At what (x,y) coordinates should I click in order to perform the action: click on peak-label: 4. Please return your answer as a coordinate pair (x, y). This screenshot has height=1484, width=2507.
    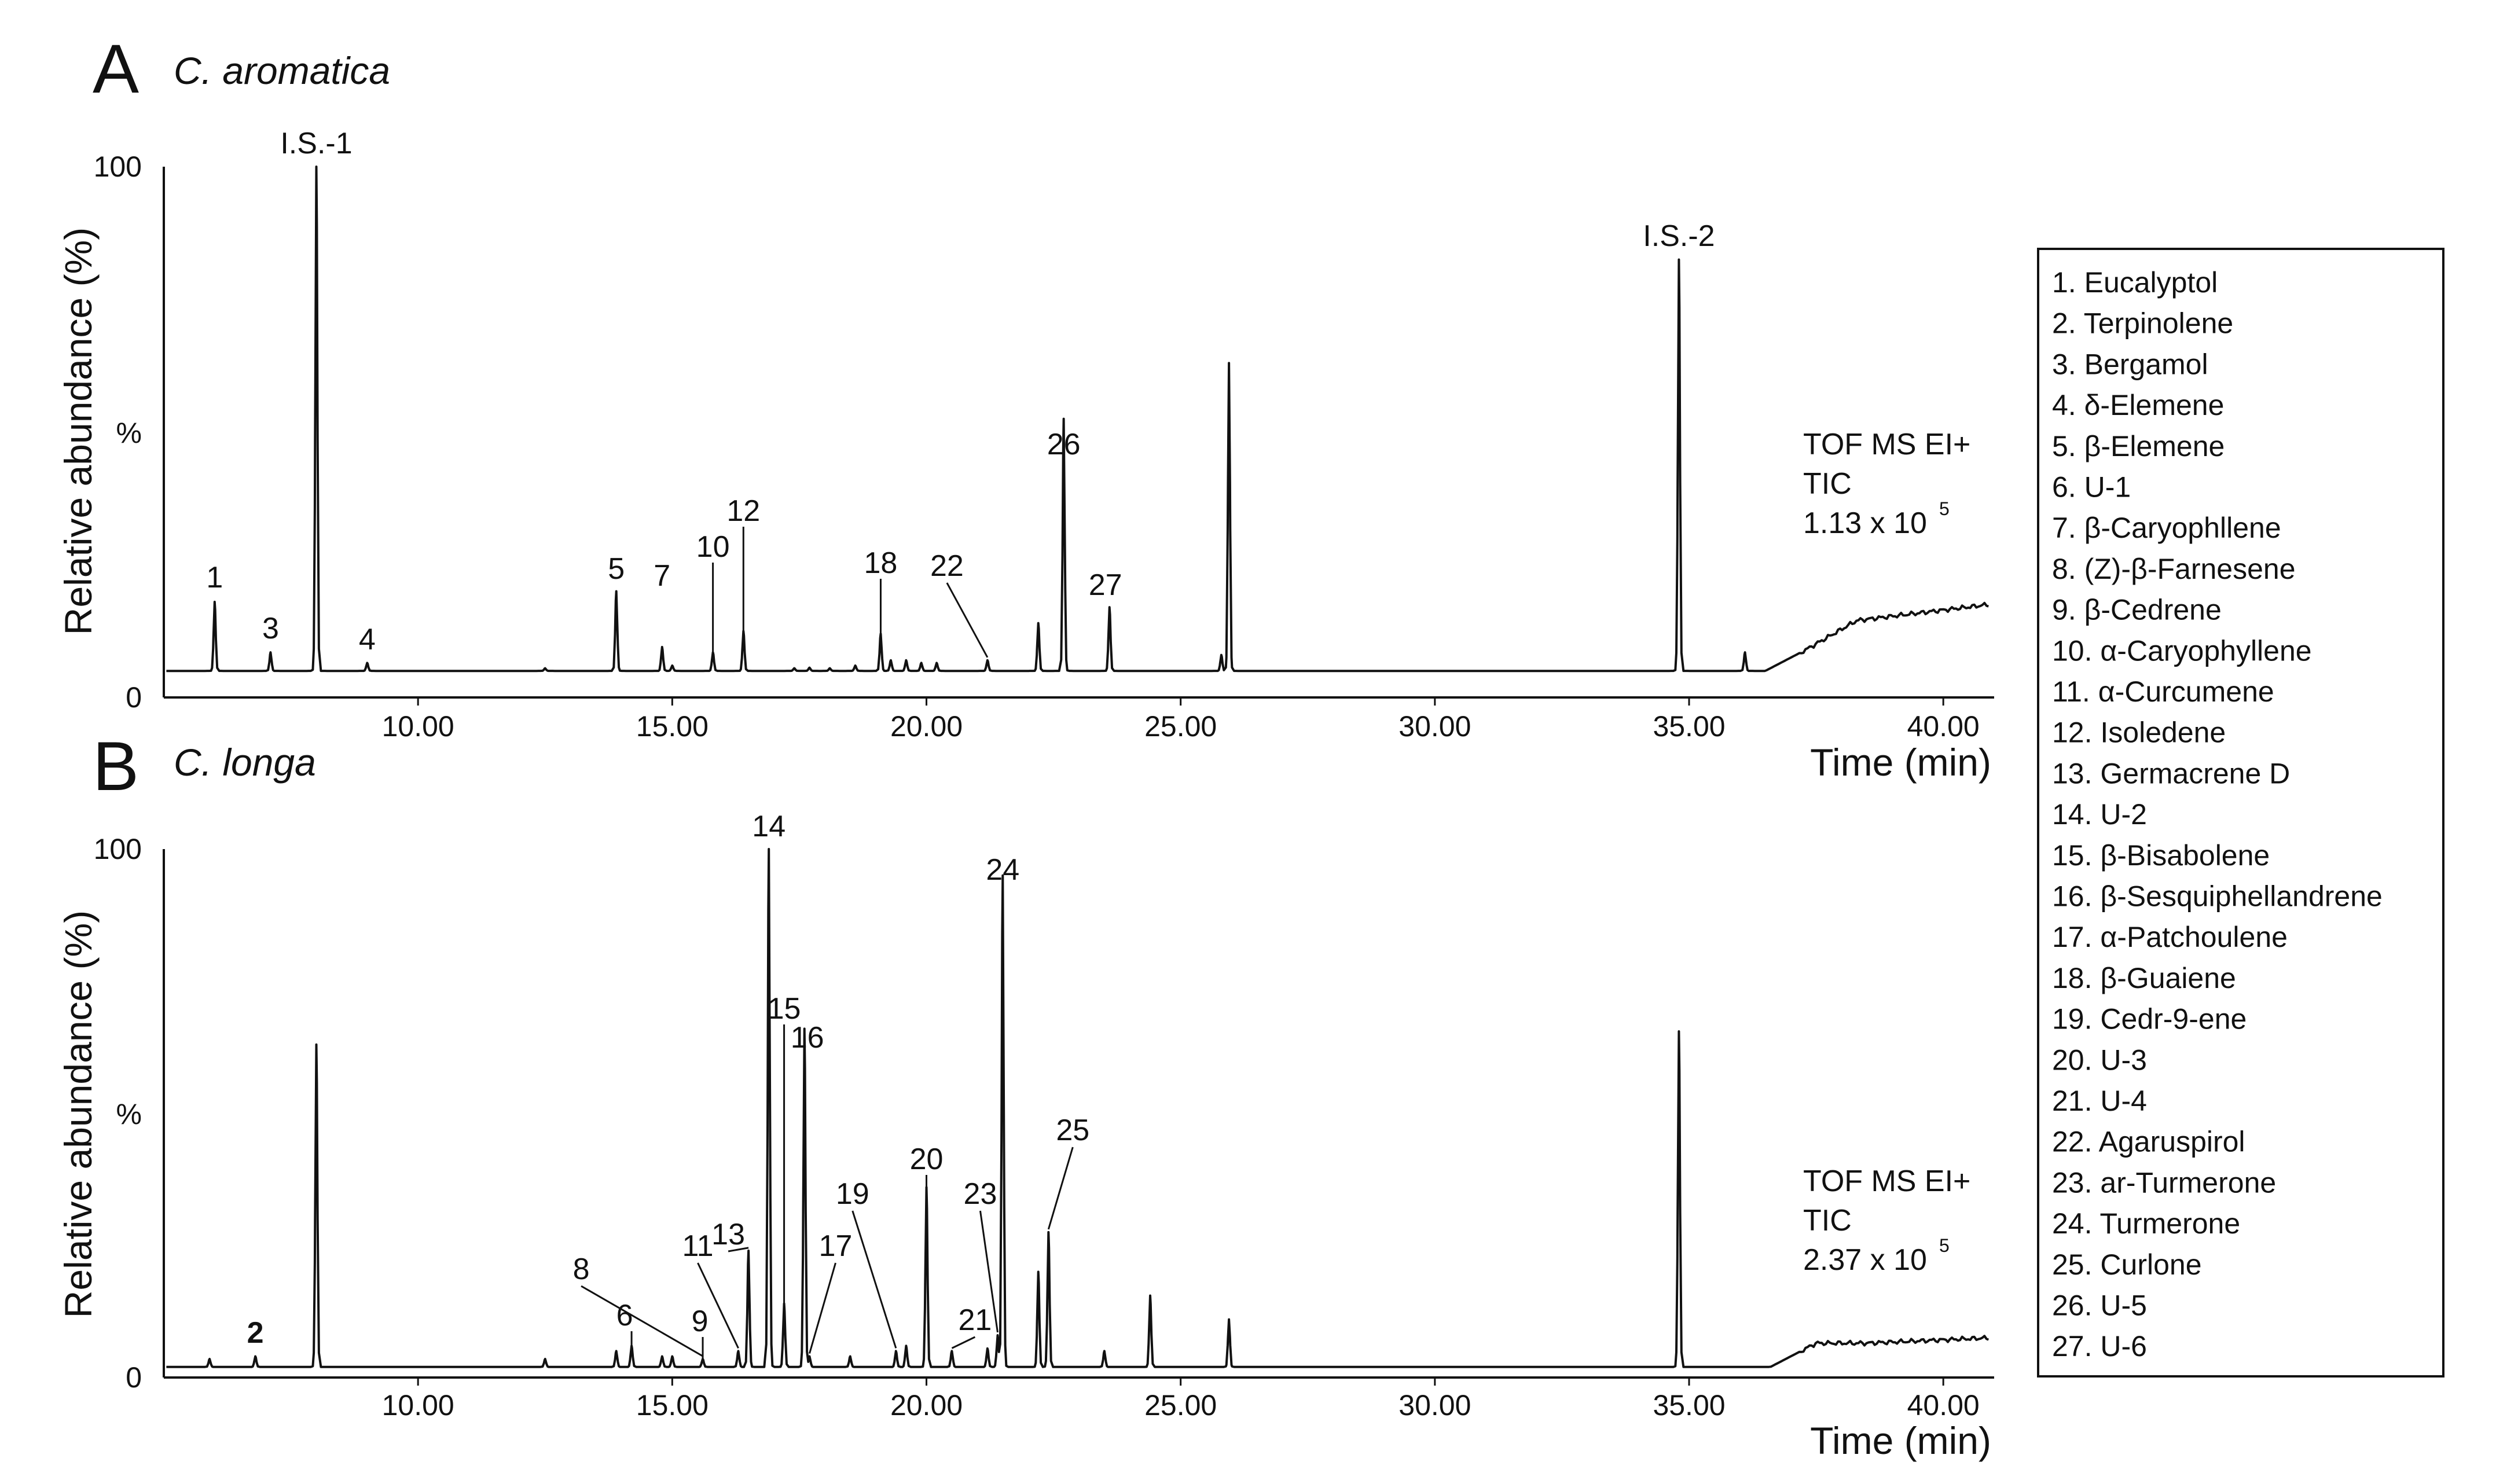
    Looking at the image, I should click on (367, 640).